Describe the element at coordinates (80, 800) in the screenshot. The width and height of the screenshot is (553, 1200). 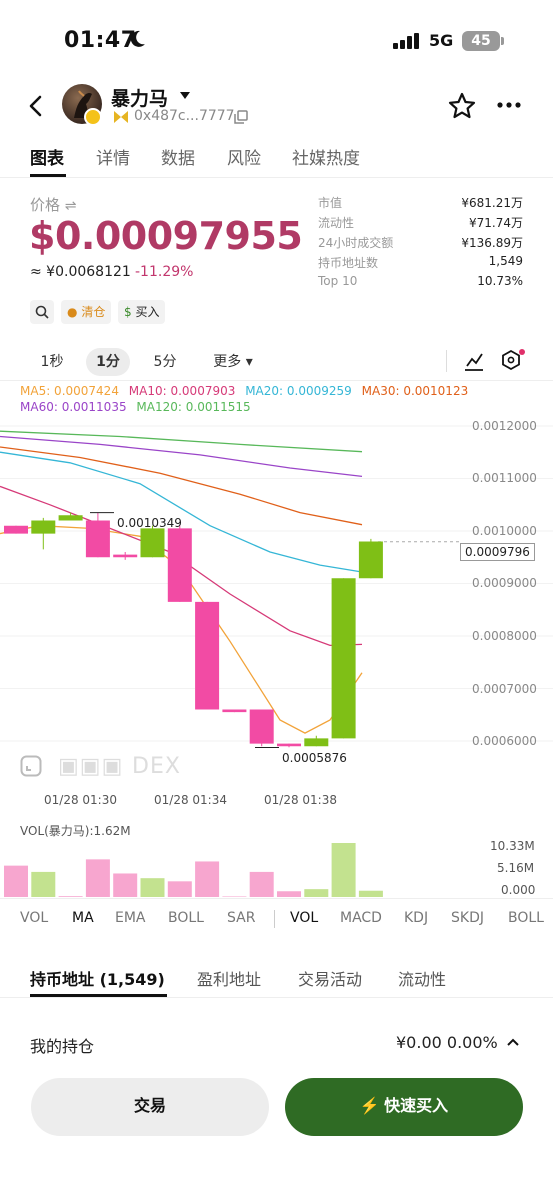
I see `x-tick: 01/28 01:30` at that location.